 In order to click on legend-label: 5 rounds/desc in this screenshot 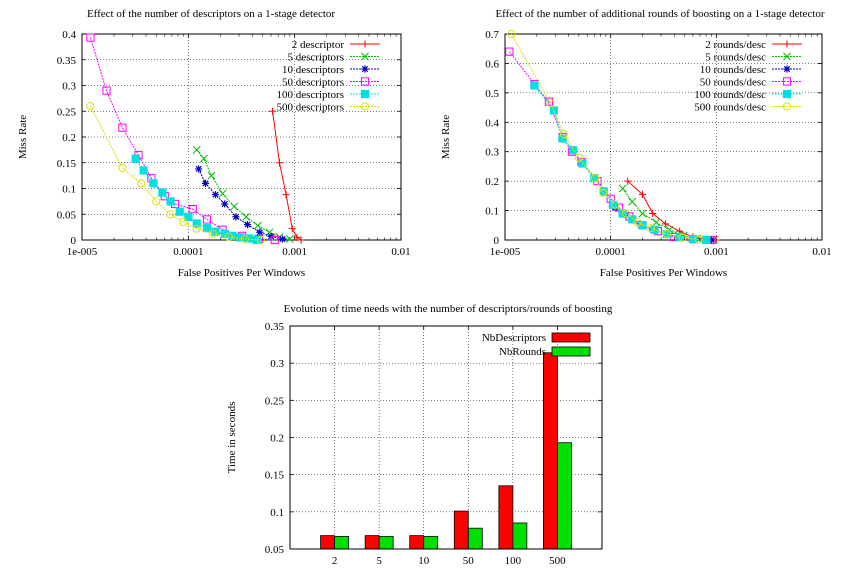, I will do `click(735, 58)`.